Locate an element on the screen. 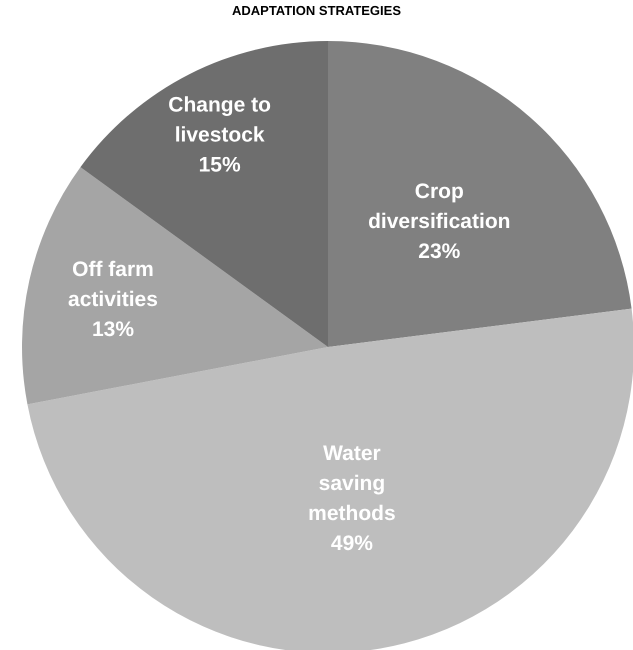 The width and height of the screenshot is (633, 650). slice-label: Water saving methods is located at coordinates (352, 483).